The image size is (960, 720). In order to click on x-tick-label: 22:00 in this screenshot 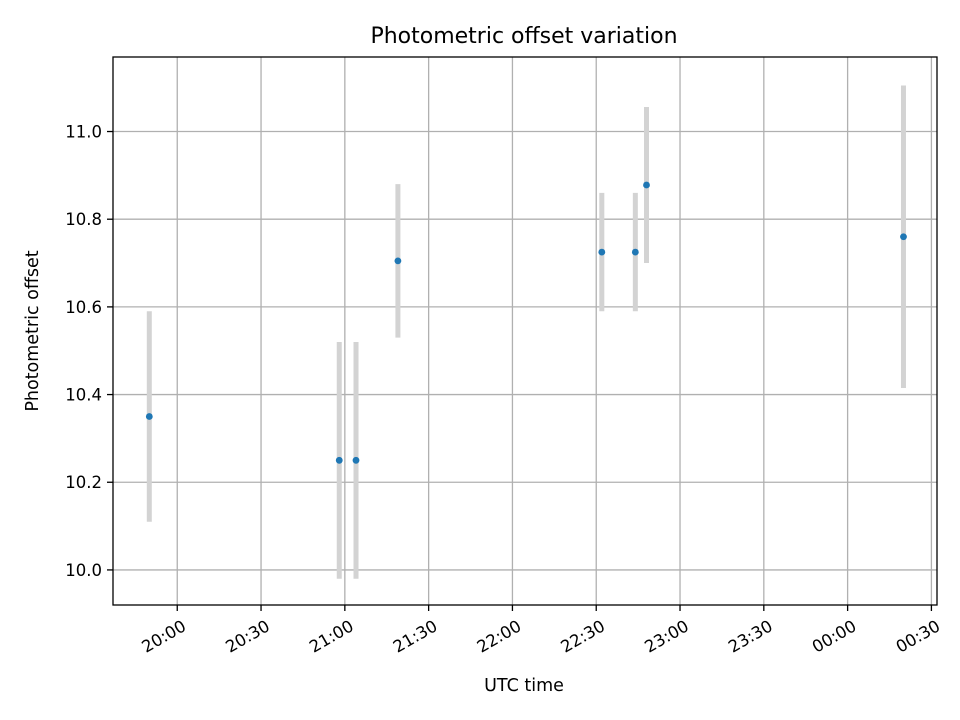, I will do `click(499, 636)`.